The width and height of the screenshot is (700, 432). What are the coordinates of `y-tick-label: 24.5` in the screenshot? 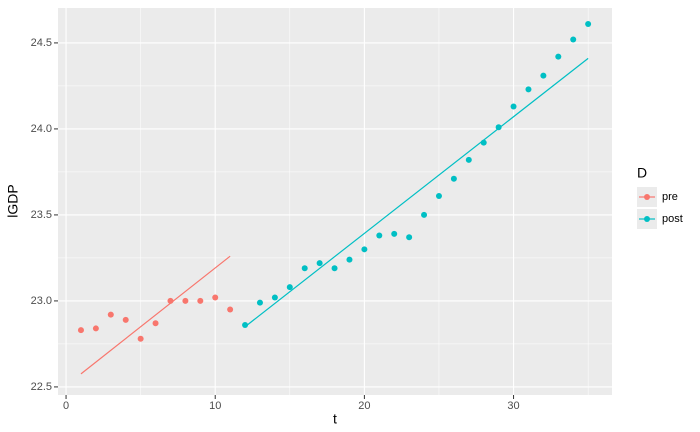 It's located at (41, 43).